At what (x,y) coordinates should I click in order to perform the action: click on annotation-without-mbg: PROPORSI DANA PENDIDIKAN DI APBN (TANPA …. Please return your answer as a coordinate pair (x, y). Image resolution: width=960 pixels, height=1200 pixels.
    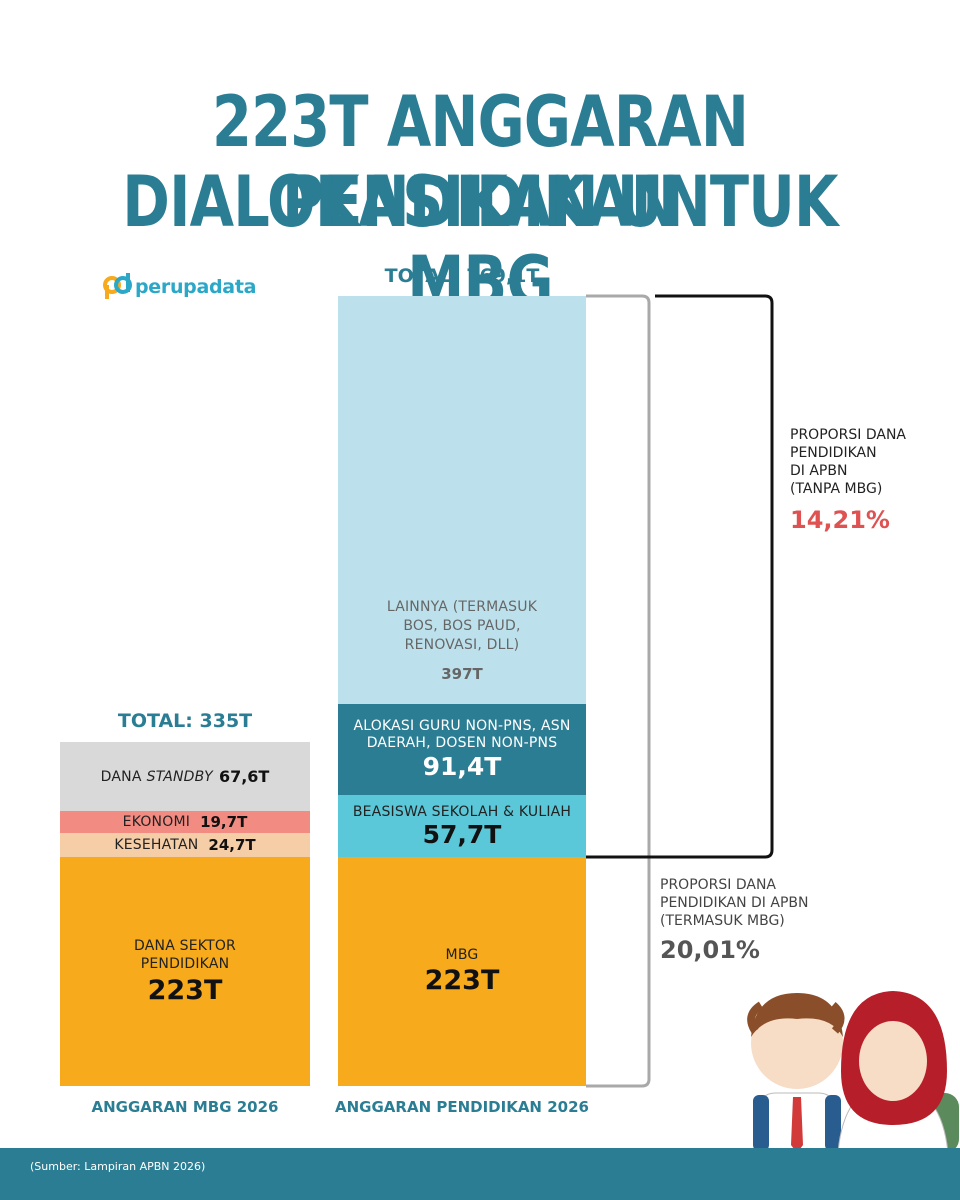
    Looking at the image, I should click on (848, 462).